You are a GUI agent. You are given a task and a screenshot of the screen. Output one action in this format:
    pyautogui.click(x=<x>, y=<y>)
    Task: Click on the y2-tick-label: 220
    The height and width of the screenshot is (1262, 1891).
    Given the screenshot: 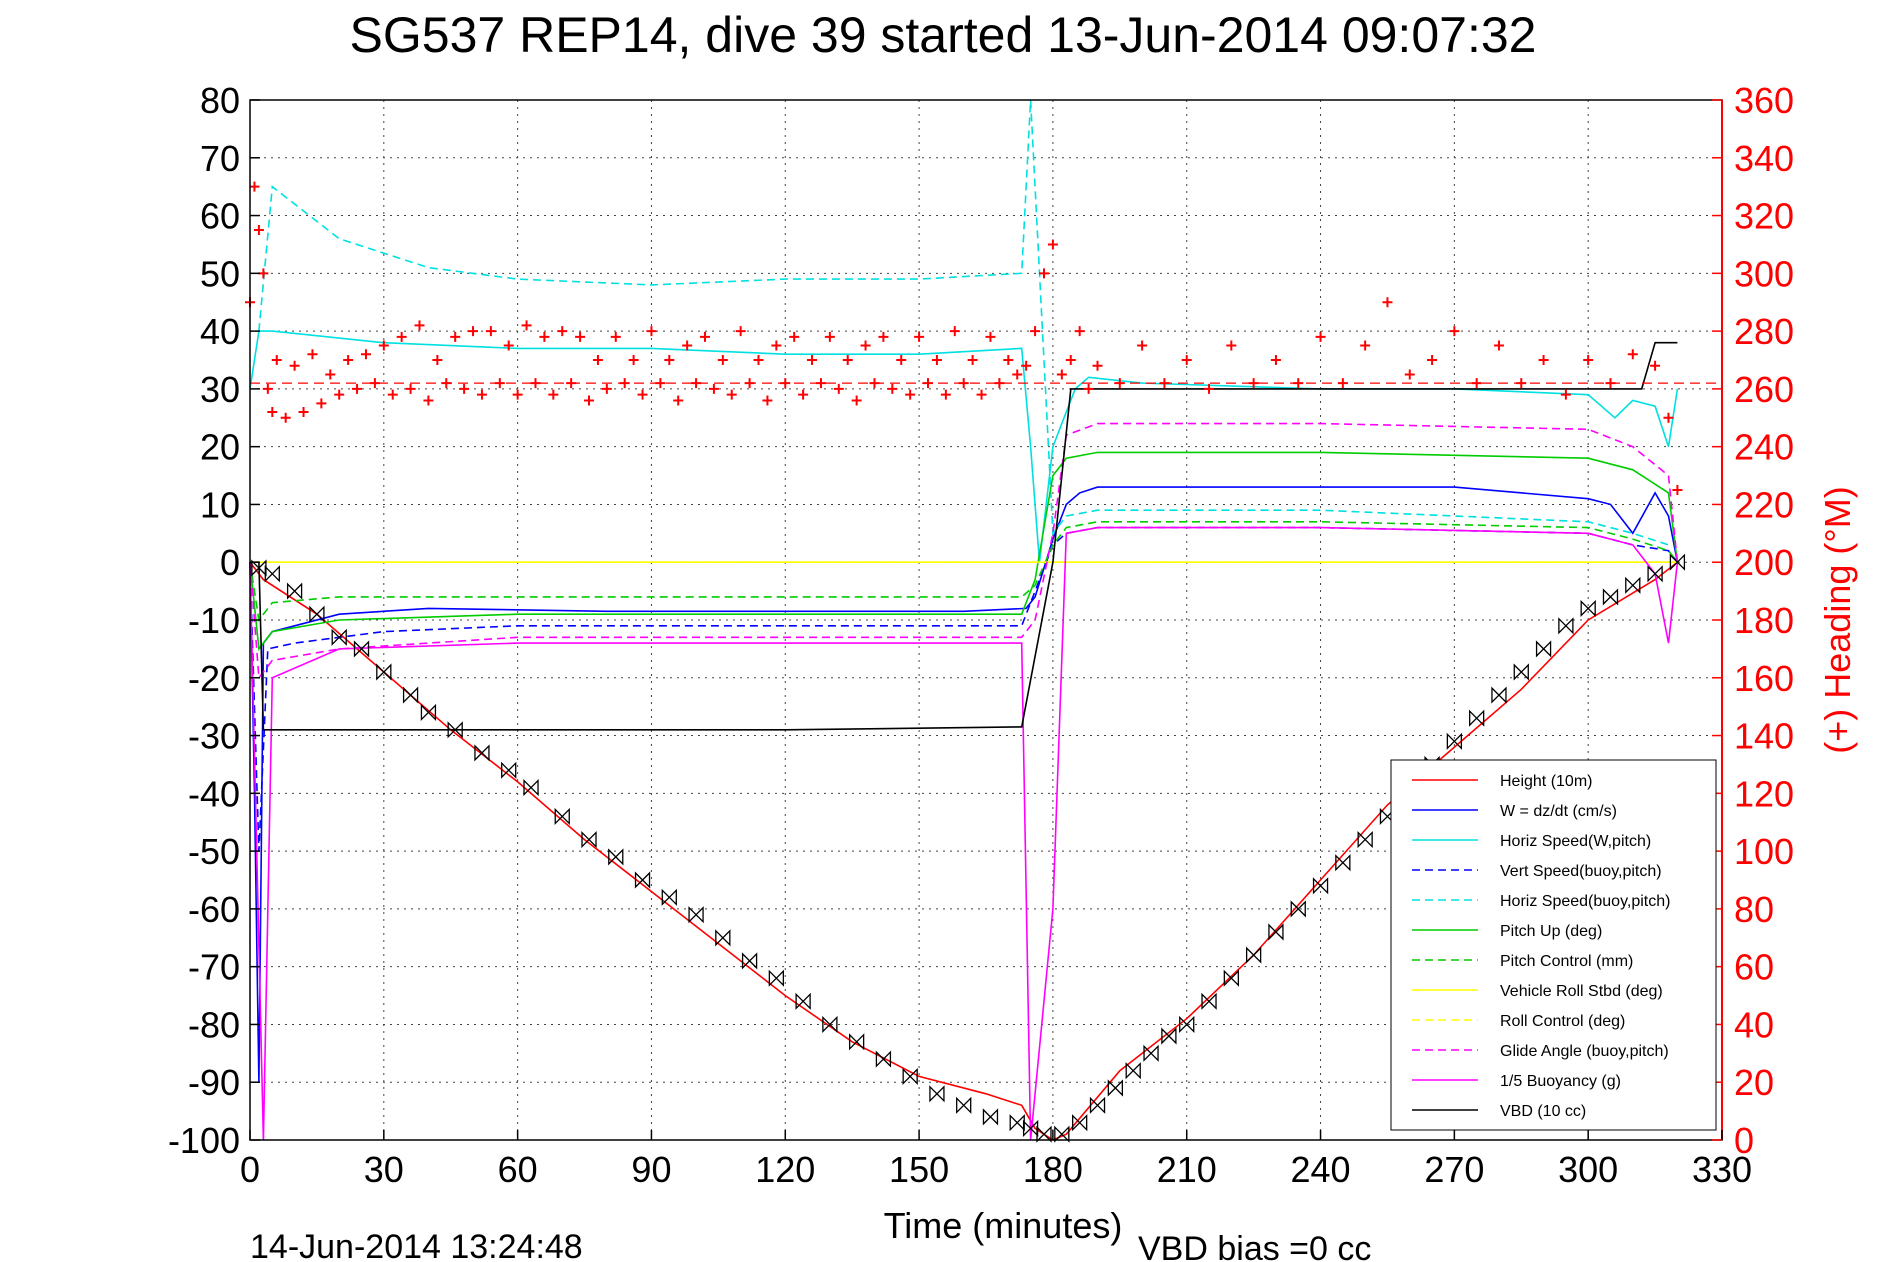 What is the action you would take?
    pyautogui.click(x=1764, y=504)
    